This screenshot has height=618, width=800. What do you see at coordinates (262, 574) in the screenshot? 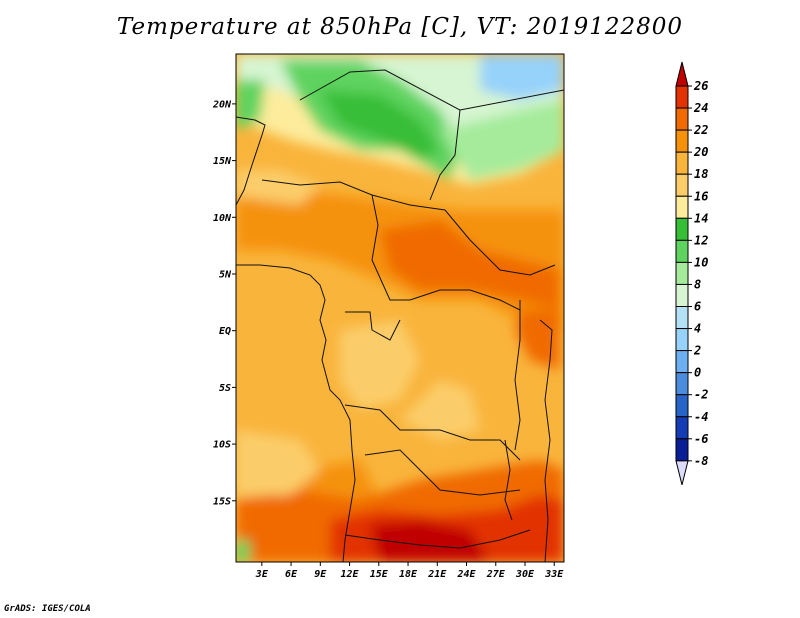
I see `lon-tick-label: 3E` at bounding box center [262, 574].